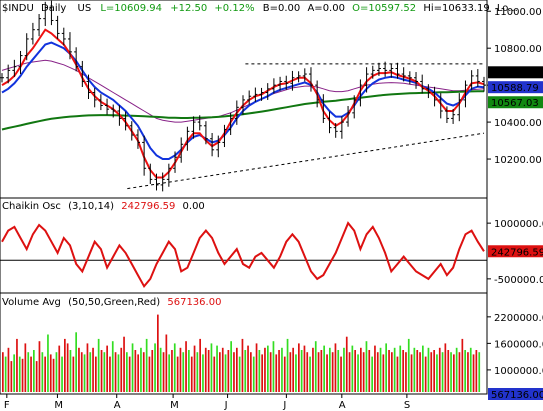 This screenshot has height=411, width=543. I want to click on x-tick-label: A, so click(342, 405).